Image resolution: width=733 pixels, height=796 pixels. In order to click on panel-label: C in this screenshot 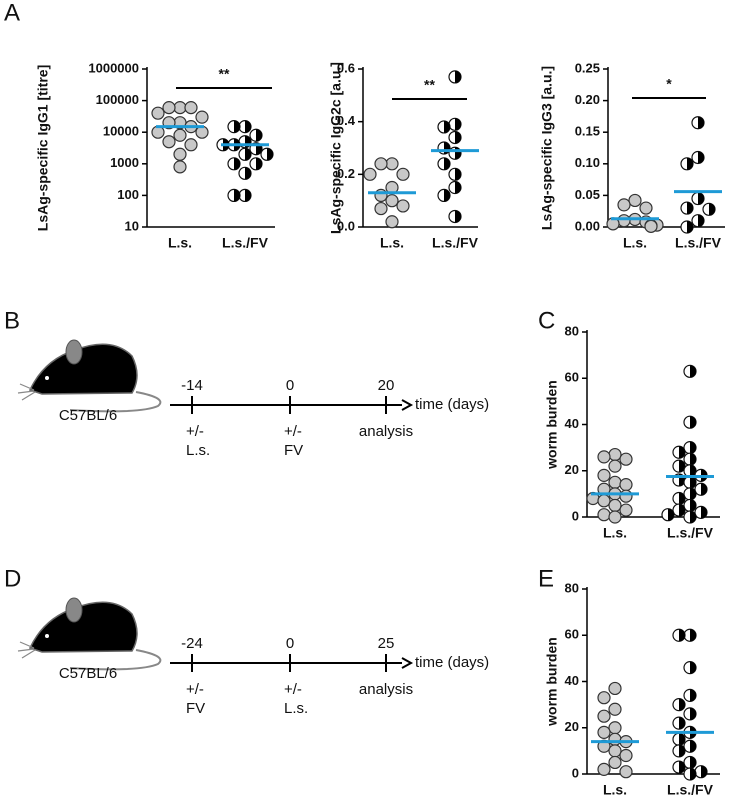, I will do `click(546, 320)`.